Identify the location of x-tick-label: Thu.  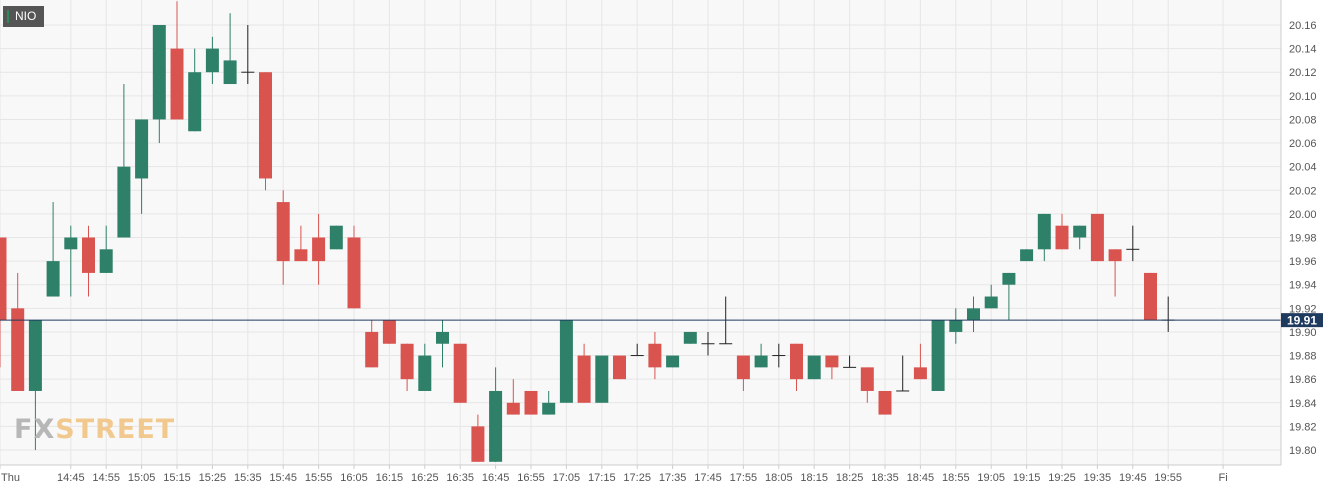
(10, 478).